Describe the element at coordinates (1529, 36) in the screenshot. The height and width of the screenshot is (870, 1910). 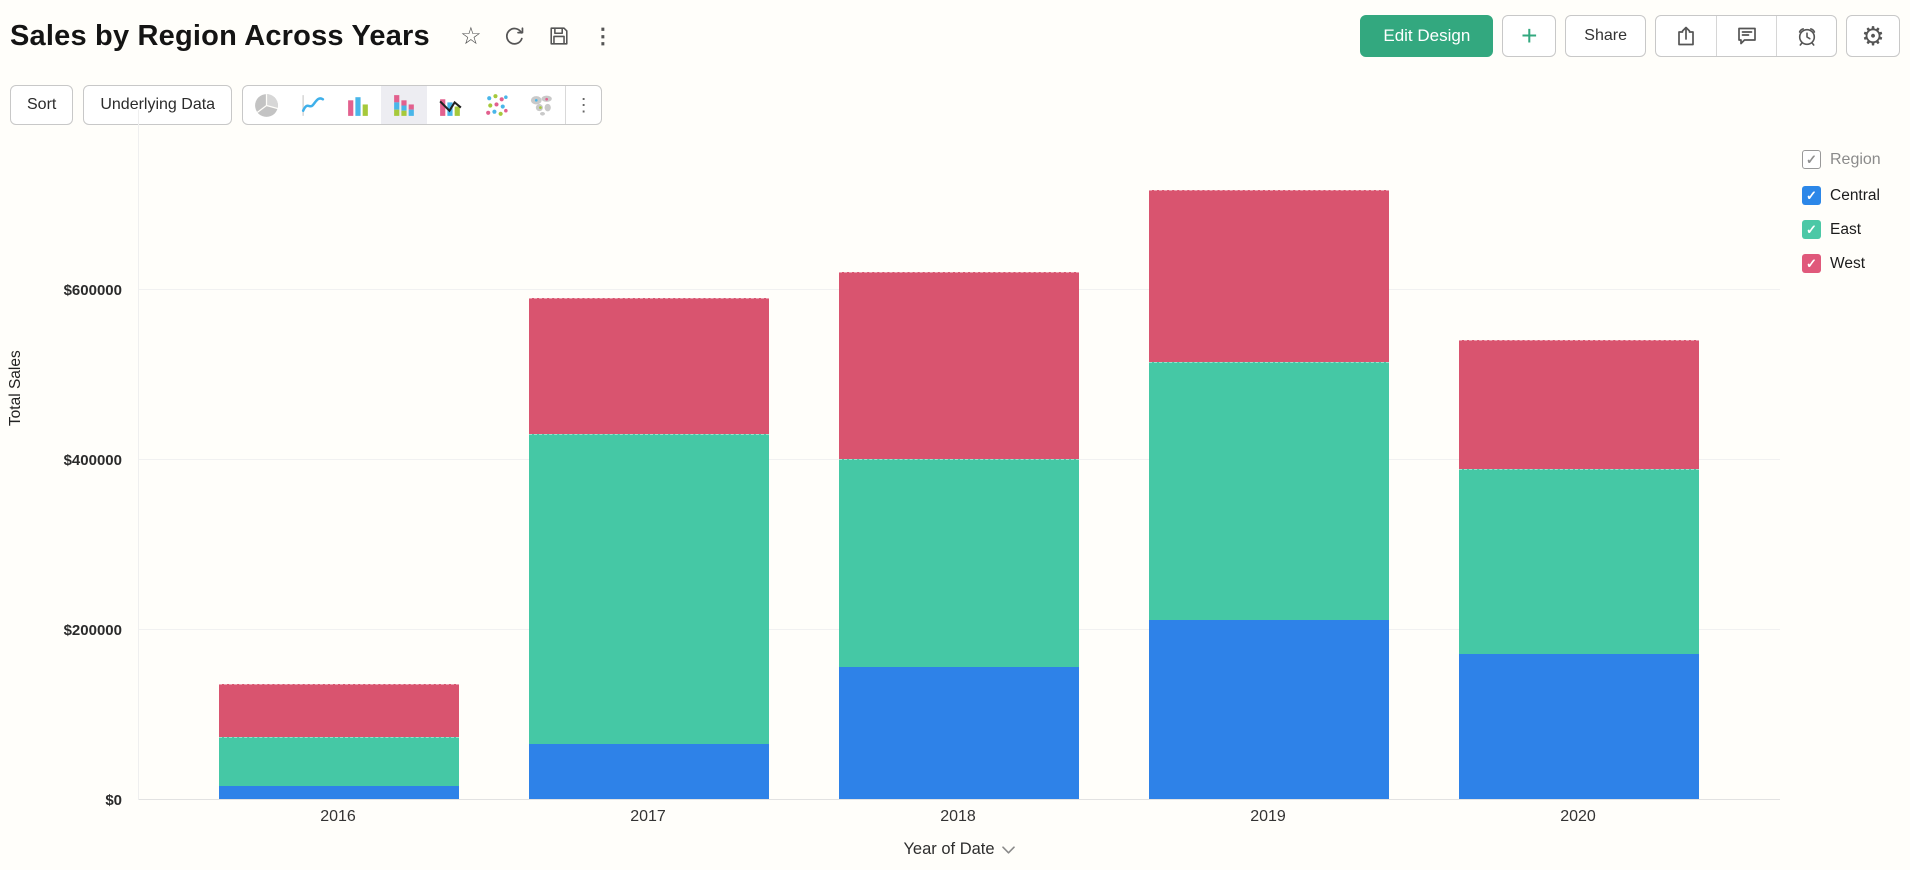
I see `add-button: +` at that location.